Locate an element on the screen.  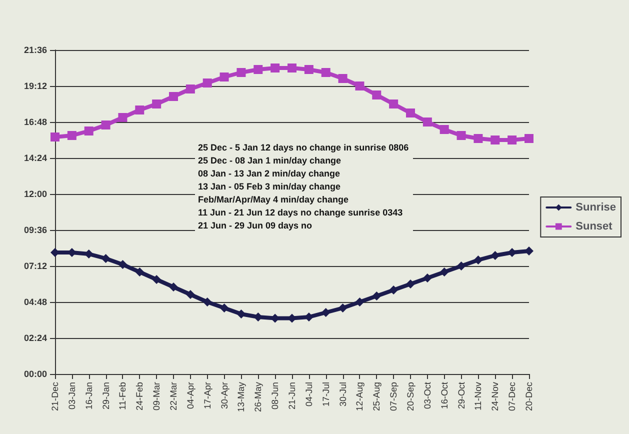
x-tick-label: 17-Jul is located at coordinates (325, 394).